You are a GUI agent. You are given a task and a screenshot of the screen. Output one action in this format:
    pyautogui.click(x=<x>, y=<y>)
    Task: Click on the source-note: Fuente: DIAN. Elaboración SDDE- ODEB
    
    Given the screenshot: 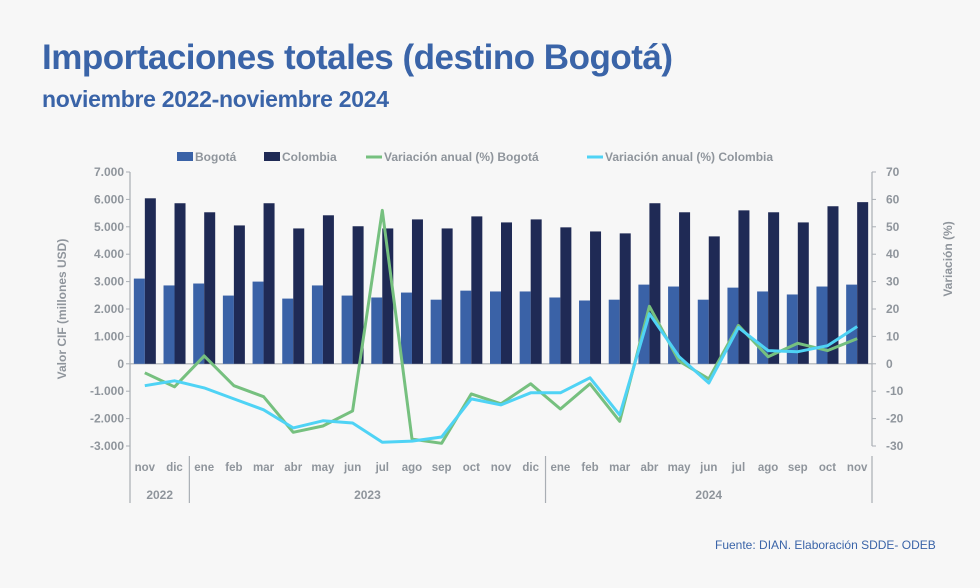 What is the action you would take?
    pyautogui.click(x=825, y=545)
    